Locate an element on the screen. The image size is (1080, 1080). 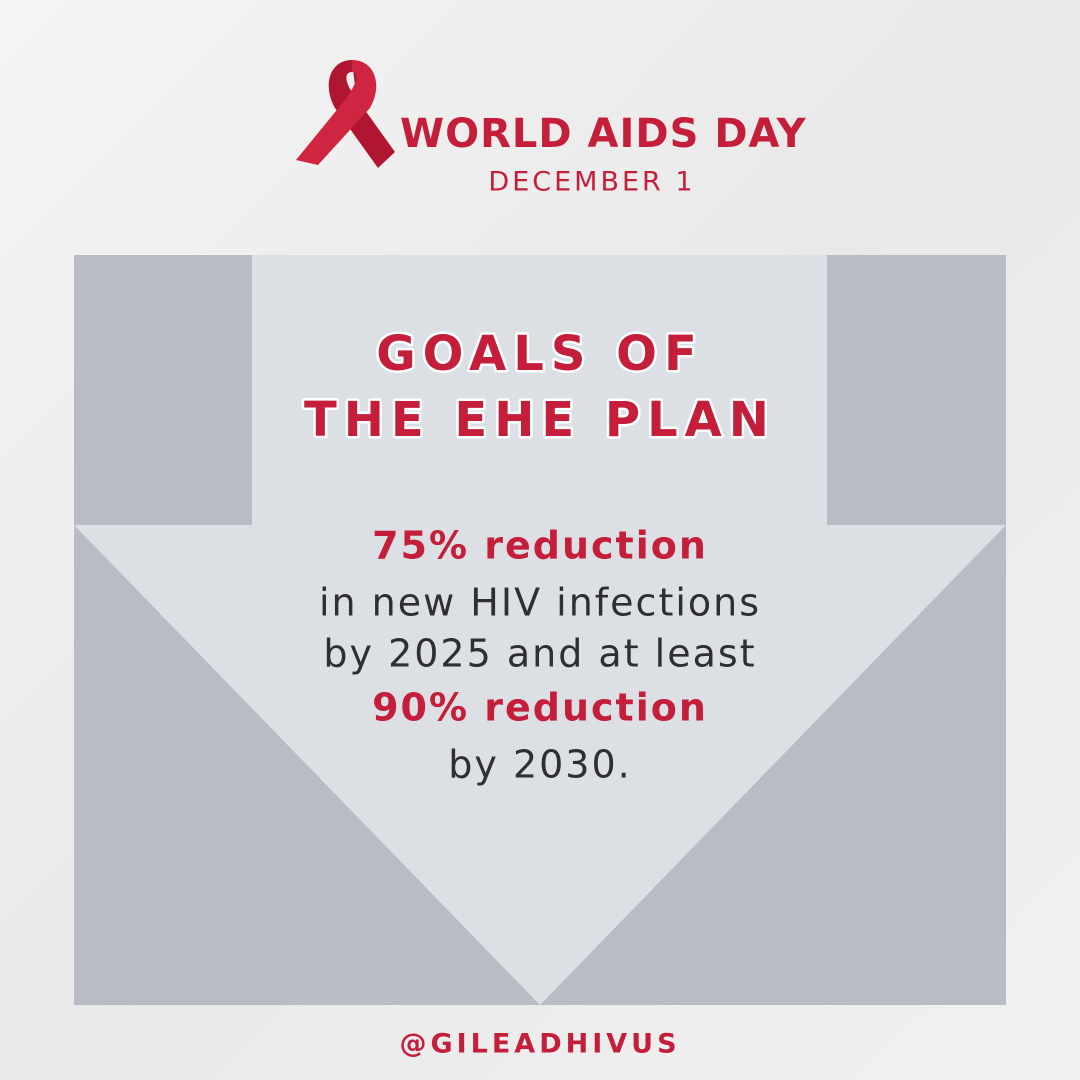
event-title: WORLD AIDS DAY is located at coordinates (603, 134).